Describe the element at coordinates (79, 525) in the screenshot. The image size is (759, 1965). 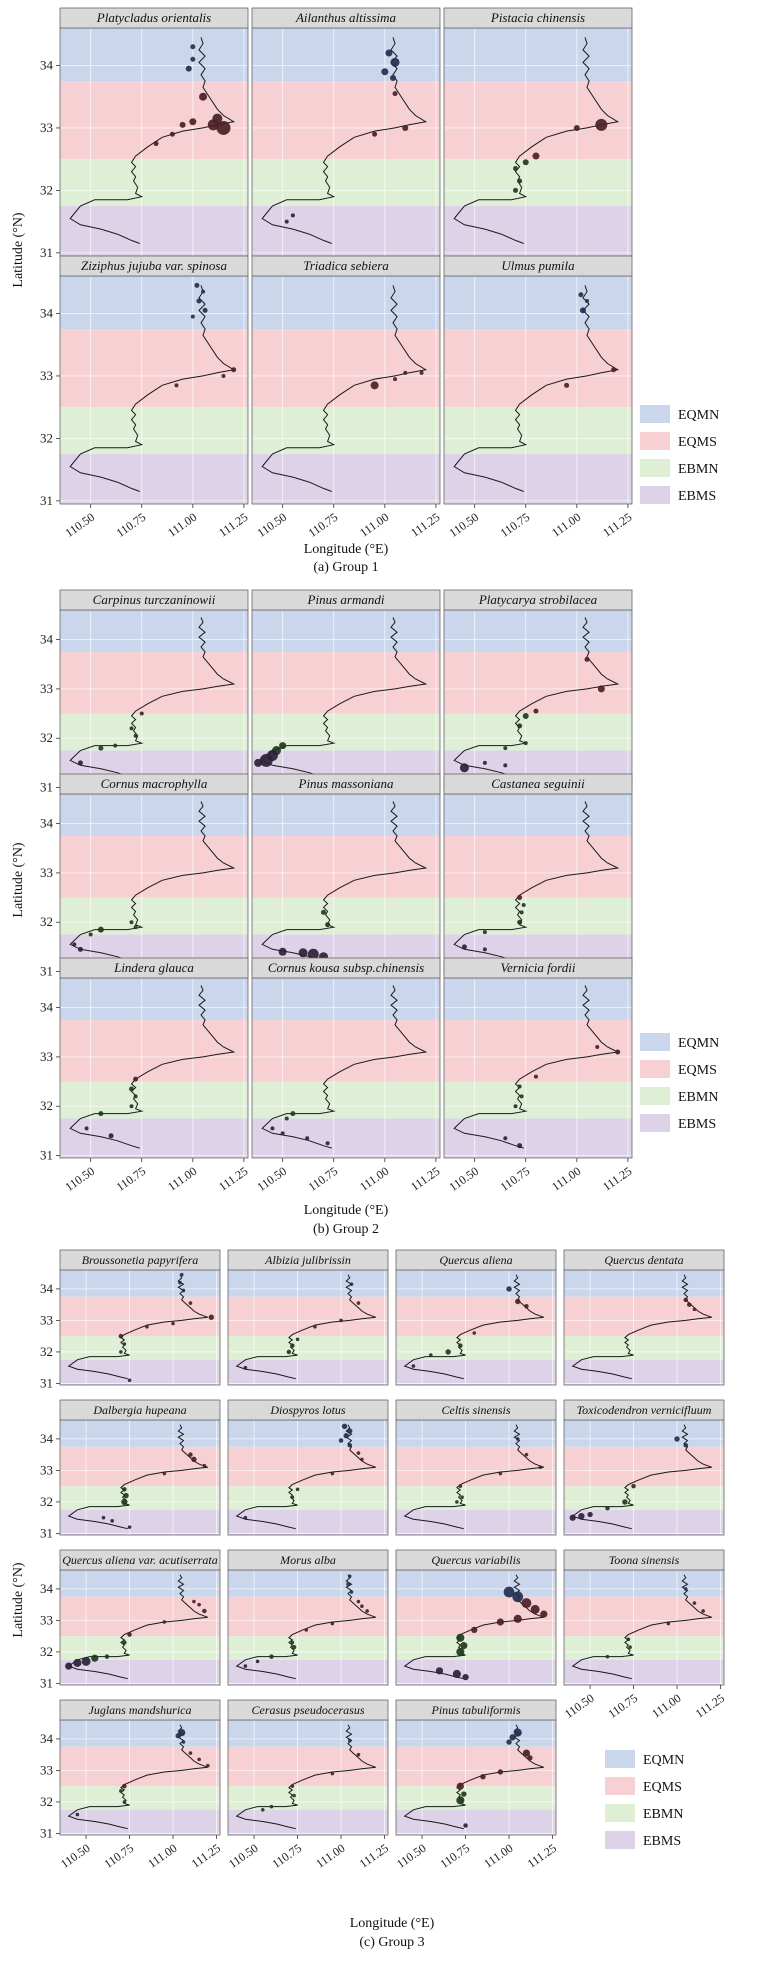
I see `x-tick-label: 110.50` at that location.